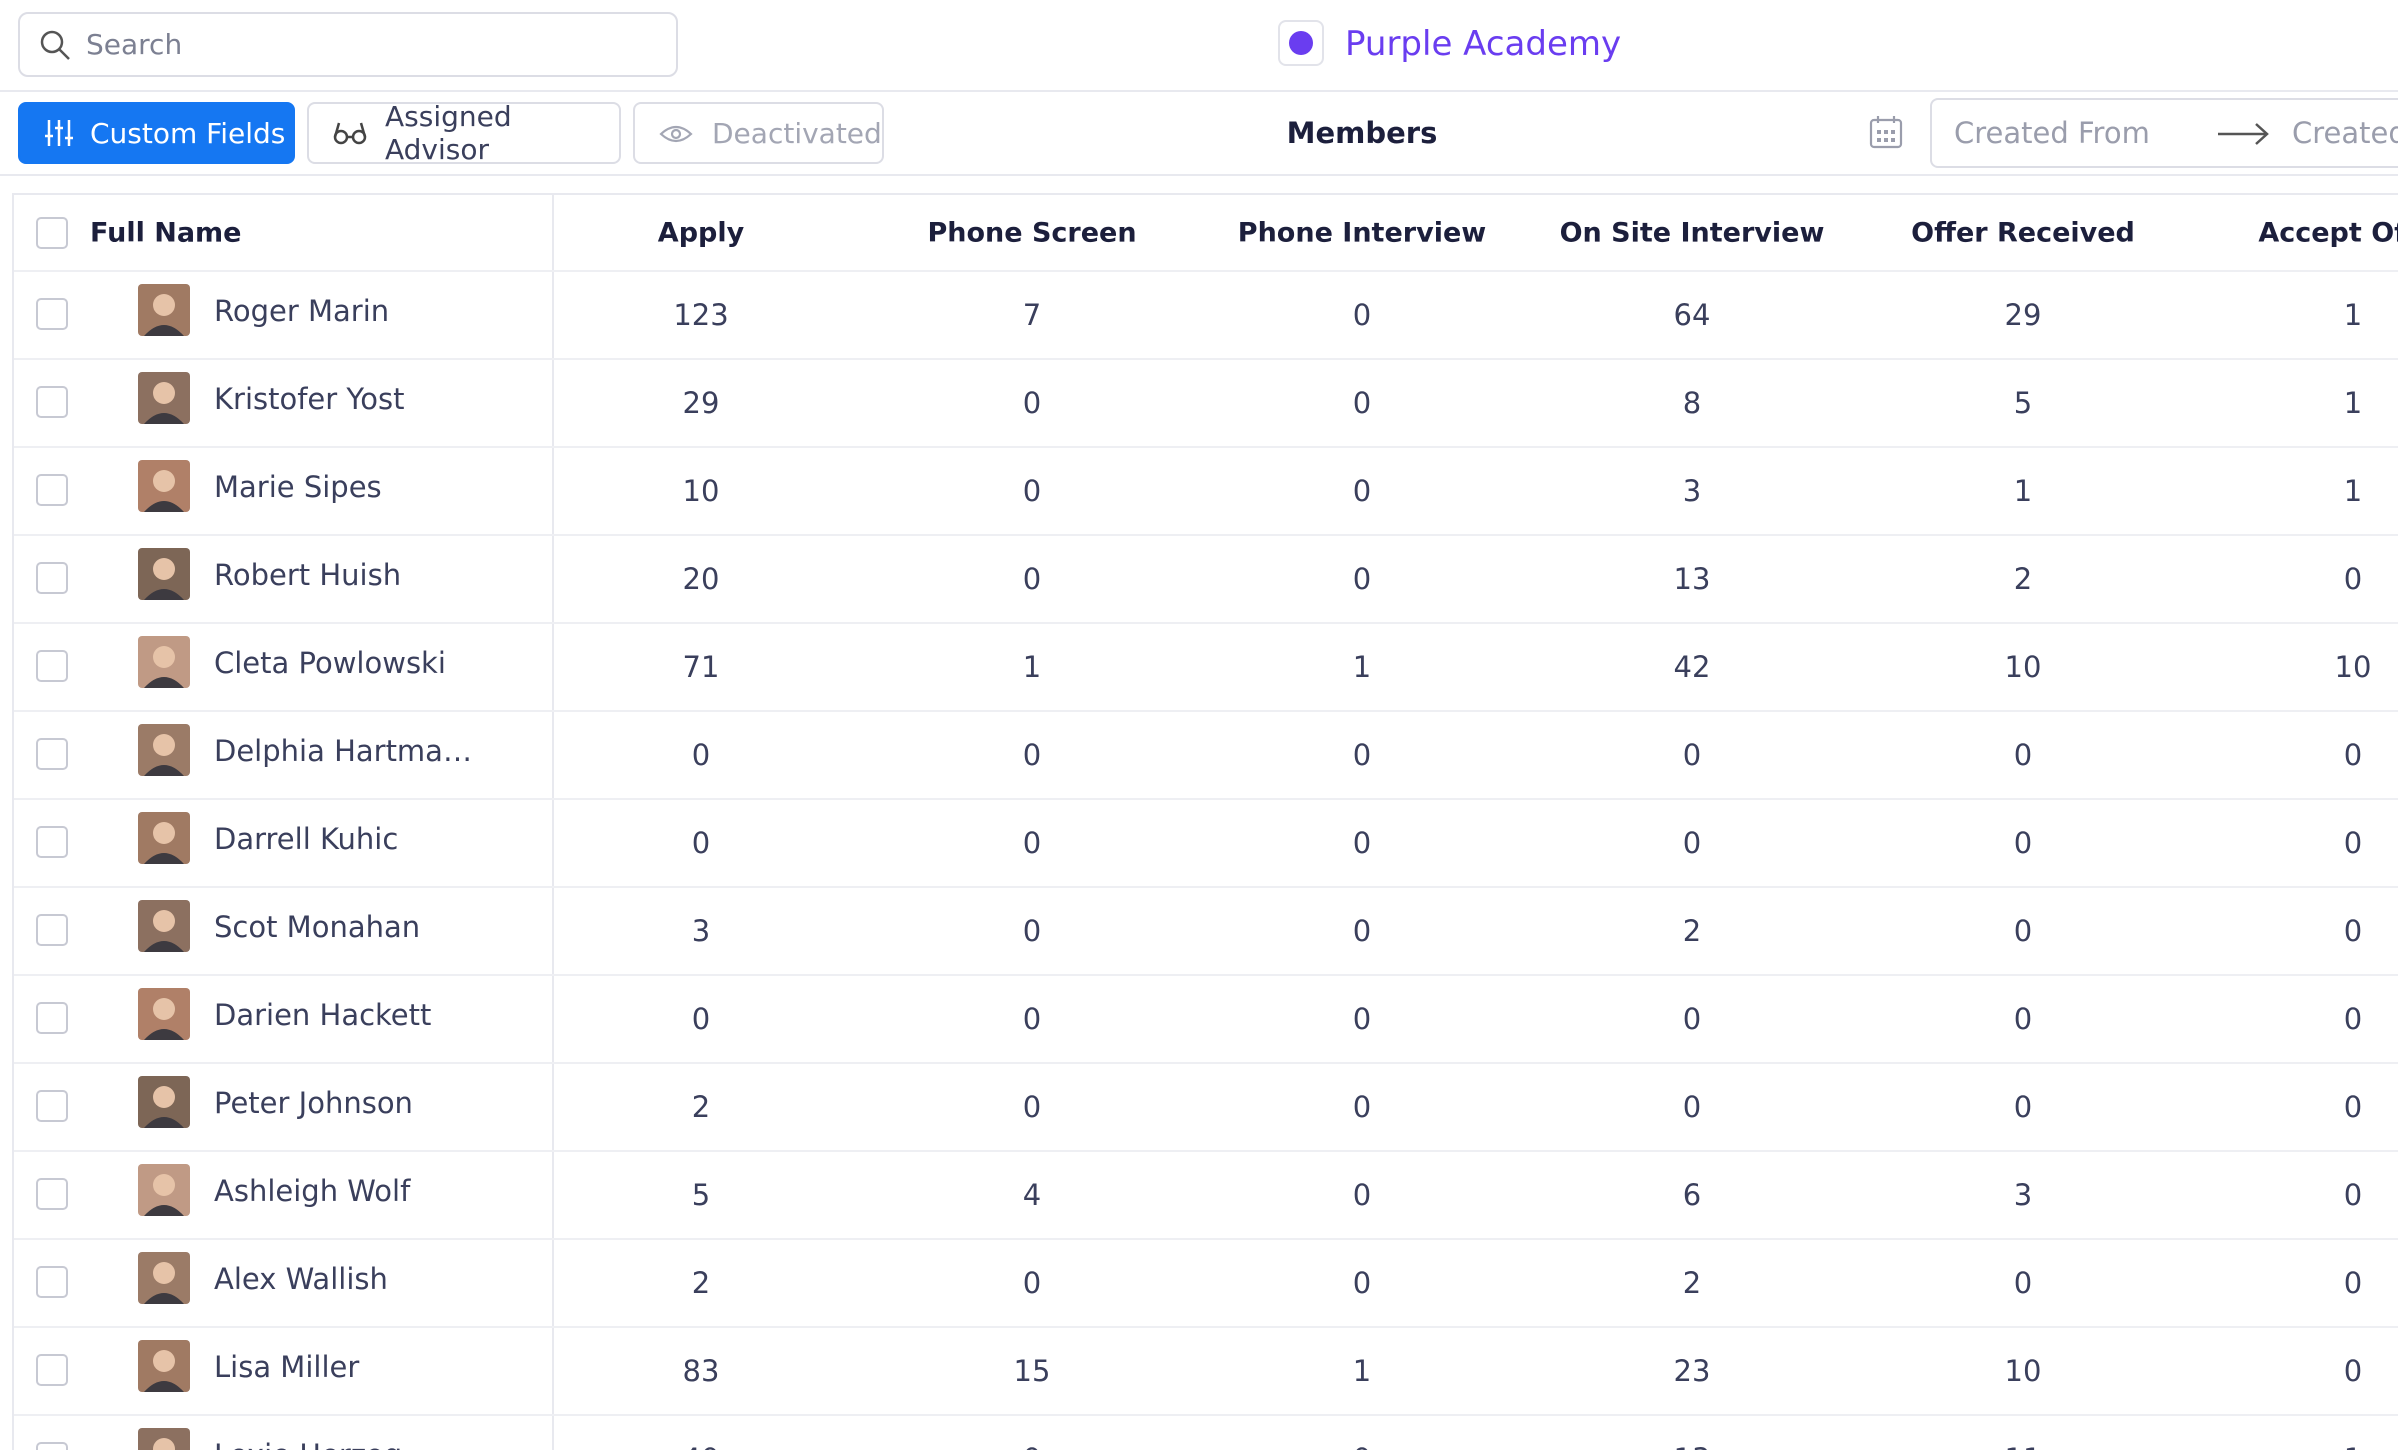 The width and height of the screenshot is (2398, 1450). I want to click on stage-count: 7, so click(1032, 315).